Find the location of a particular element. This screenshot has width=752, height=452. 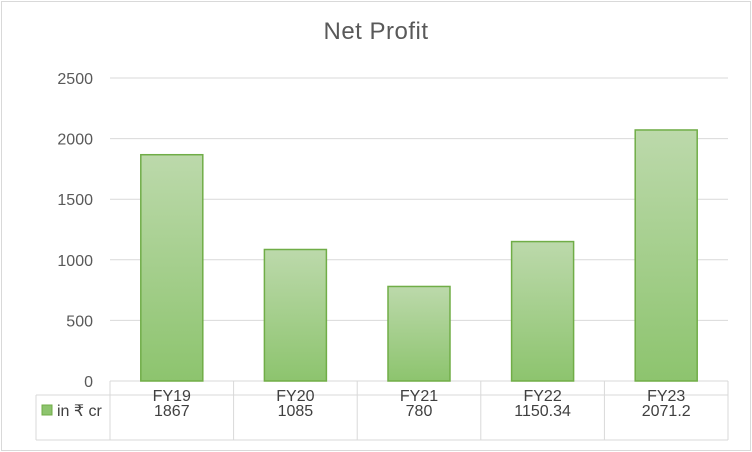

x-category-label: FY20 is located at coordinates (295, 396).